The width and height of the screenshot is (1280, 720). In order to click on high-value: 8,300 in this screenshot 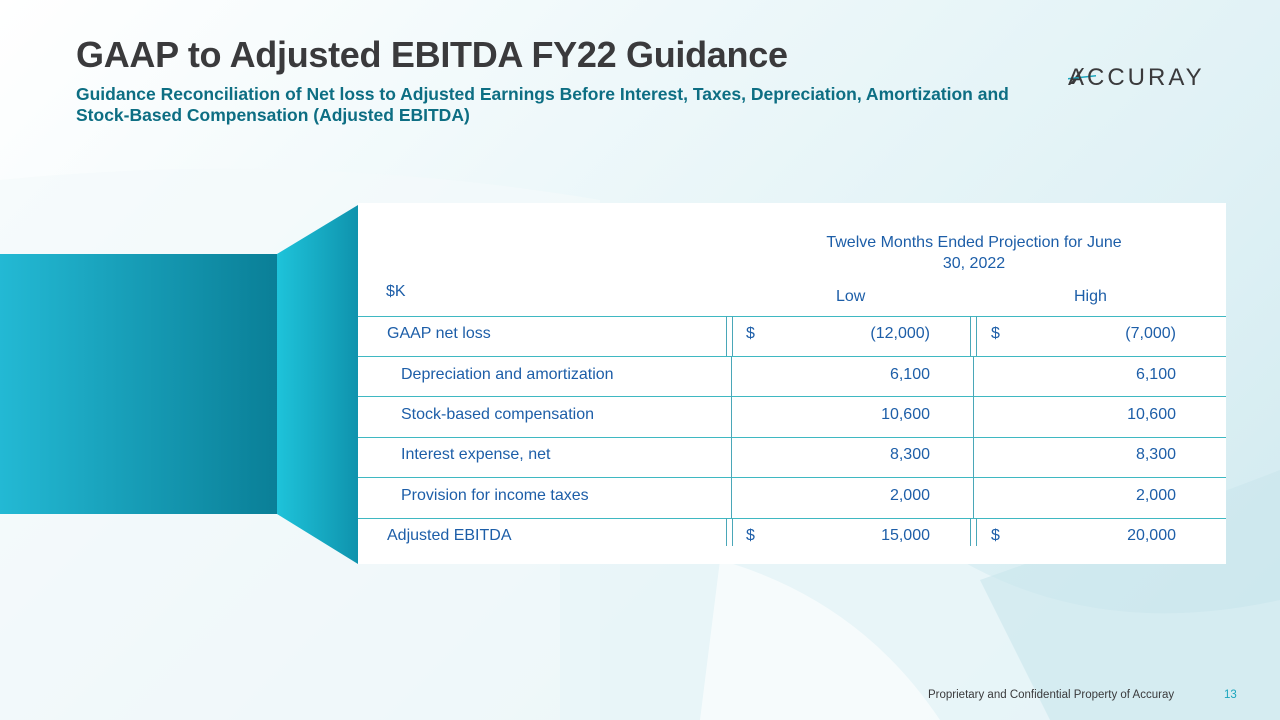, I will do `click(1155, 454)`.